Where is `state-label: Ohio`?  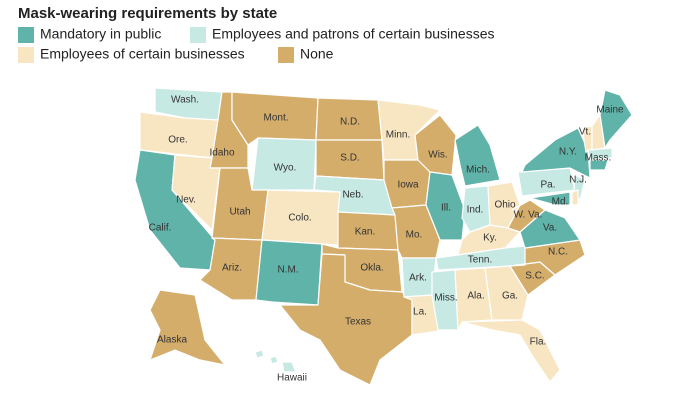 state-label: Ohio is located at coordinates (505, 205).